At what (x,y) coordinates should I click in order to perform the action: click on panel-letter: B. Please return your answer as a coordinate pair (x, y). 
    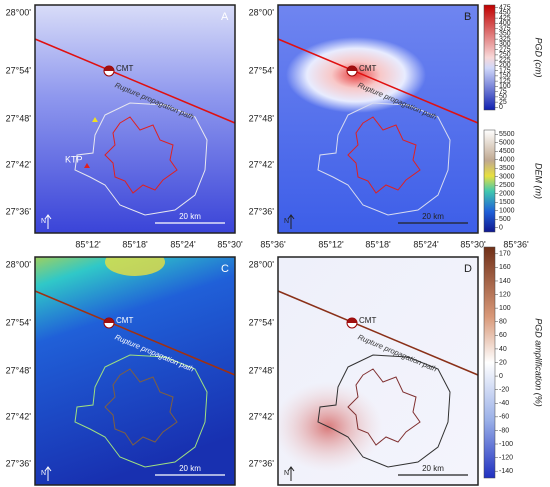
    Looking at the image, I should click on (467, 17).